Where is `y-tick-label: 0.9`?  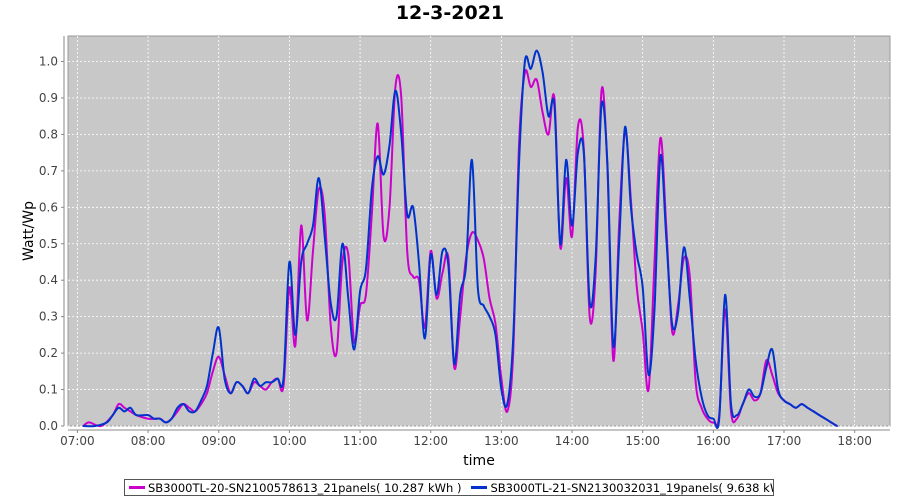 y-tick-label: 0.9 is located at coordinates (48, 98).